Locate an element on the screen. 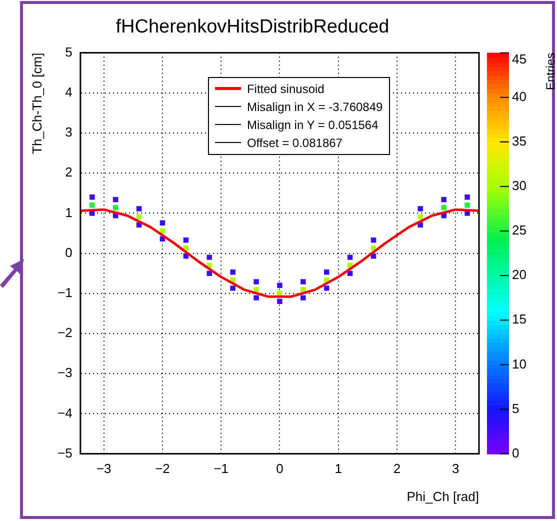 This screenshot has width=557, height=521. y-tick-label: 4 is located at coordinates (68, 92).